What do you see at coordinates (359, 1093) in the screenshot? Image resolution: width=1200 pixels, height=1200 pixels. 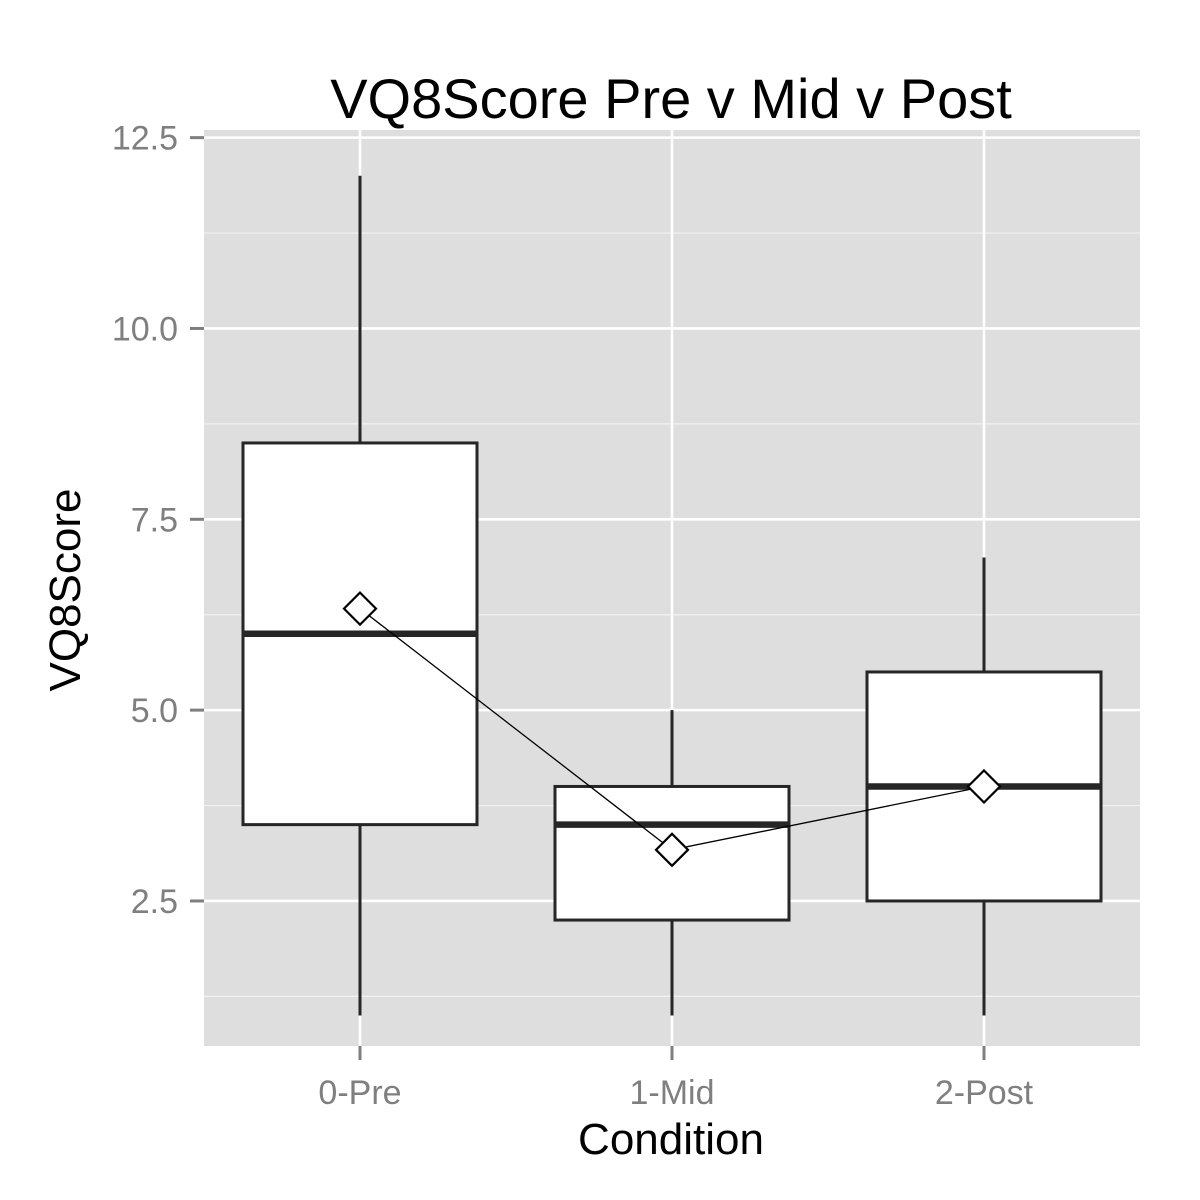 I see `x-tick-label: 0-Pre` at bounding box center [359, 1093].